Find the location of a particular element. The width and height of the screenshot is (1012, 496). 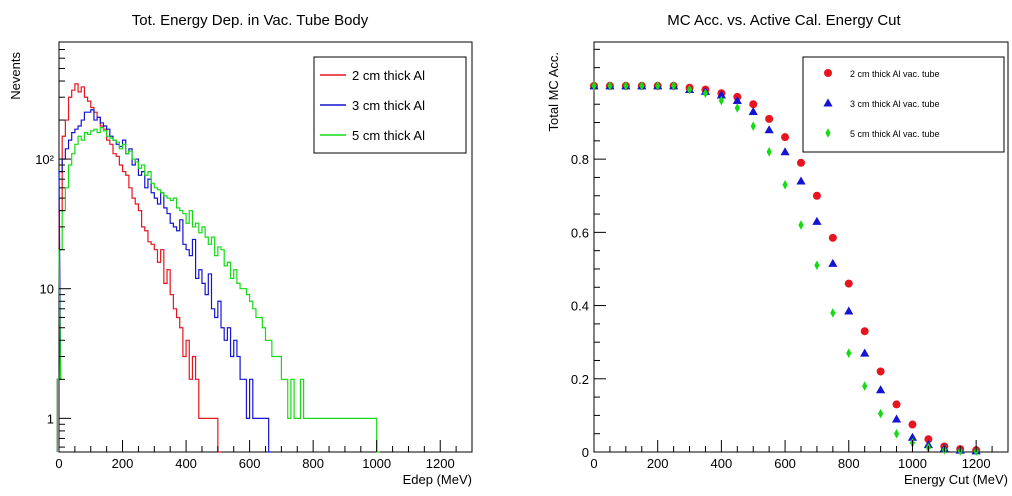

right-legend-box is located at coordinates (903, 104).